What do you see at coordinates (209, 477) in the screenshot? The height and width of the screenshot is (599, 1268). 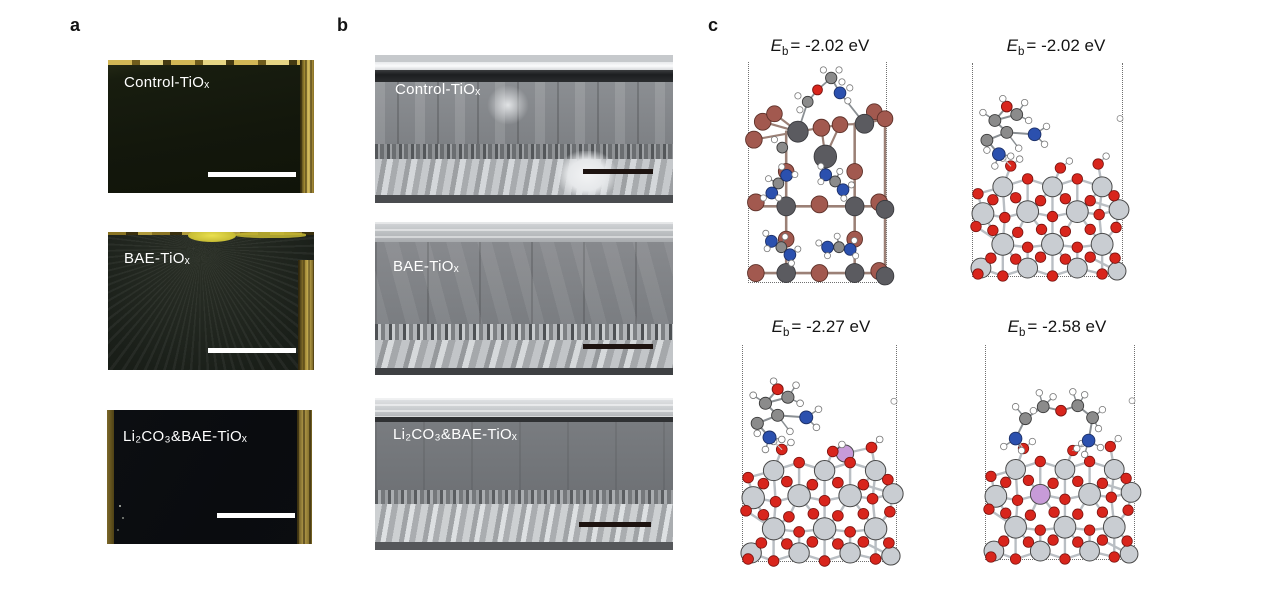 I see `photo-li2co3-bae-tiox: Li₂CO₃&BAE-TiOₓ` at bounding box center [209, 477].